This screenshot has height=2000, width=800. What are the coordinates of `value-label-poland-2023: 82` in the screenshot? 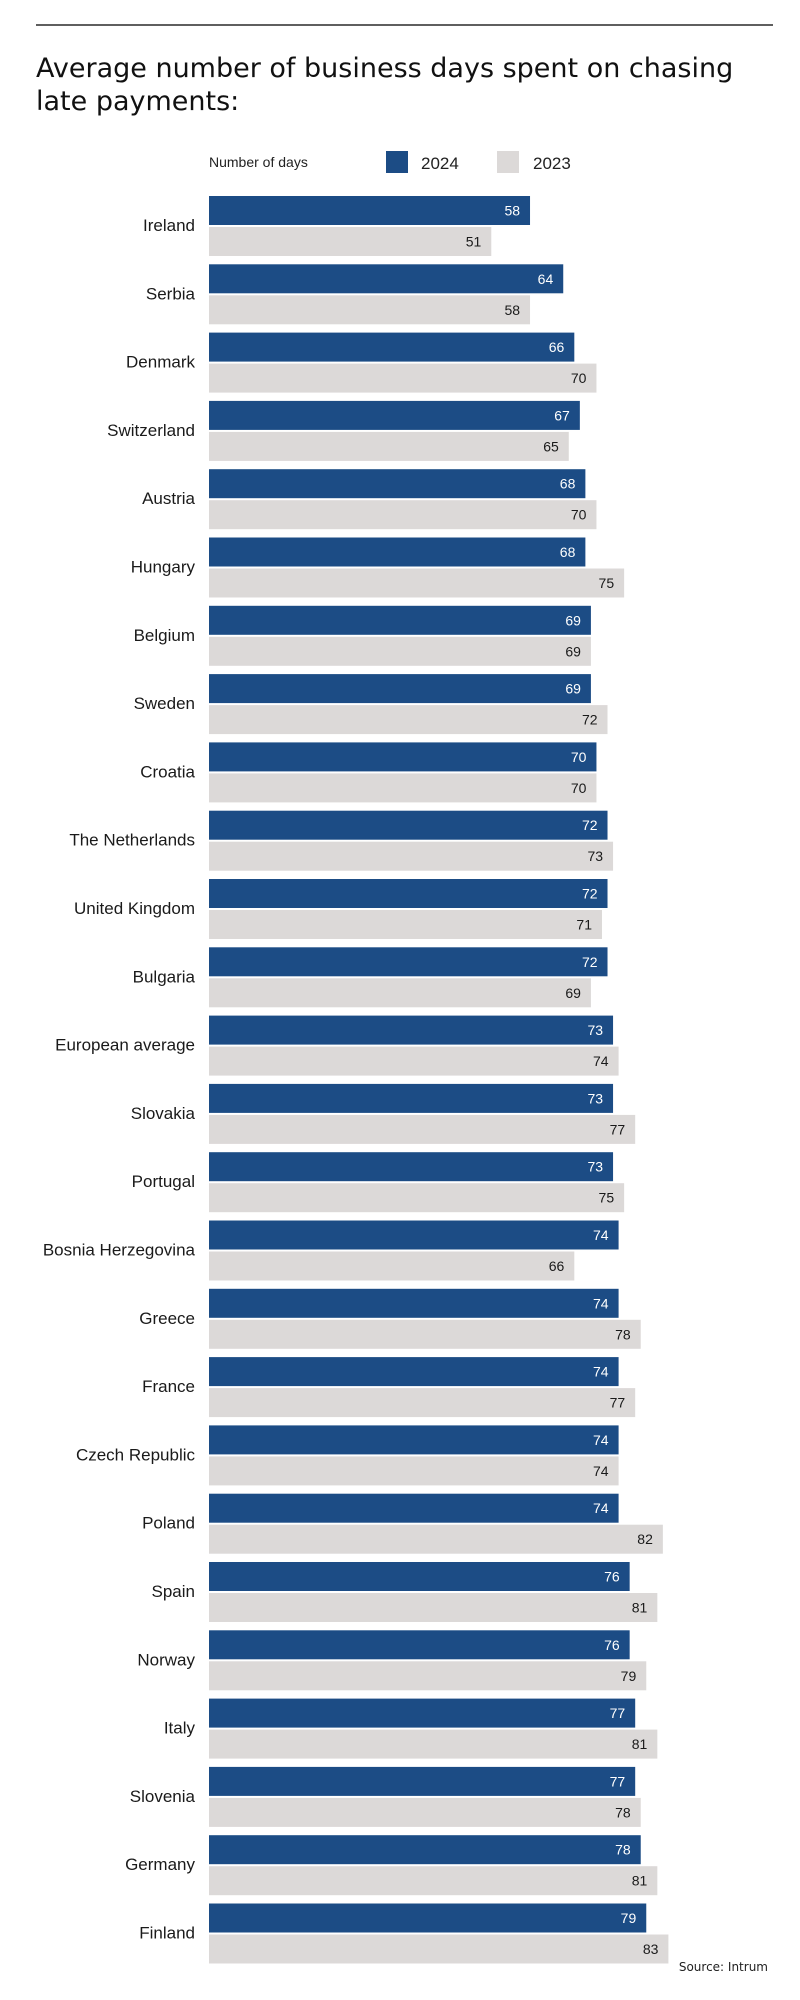 It's located at (645, 1539).